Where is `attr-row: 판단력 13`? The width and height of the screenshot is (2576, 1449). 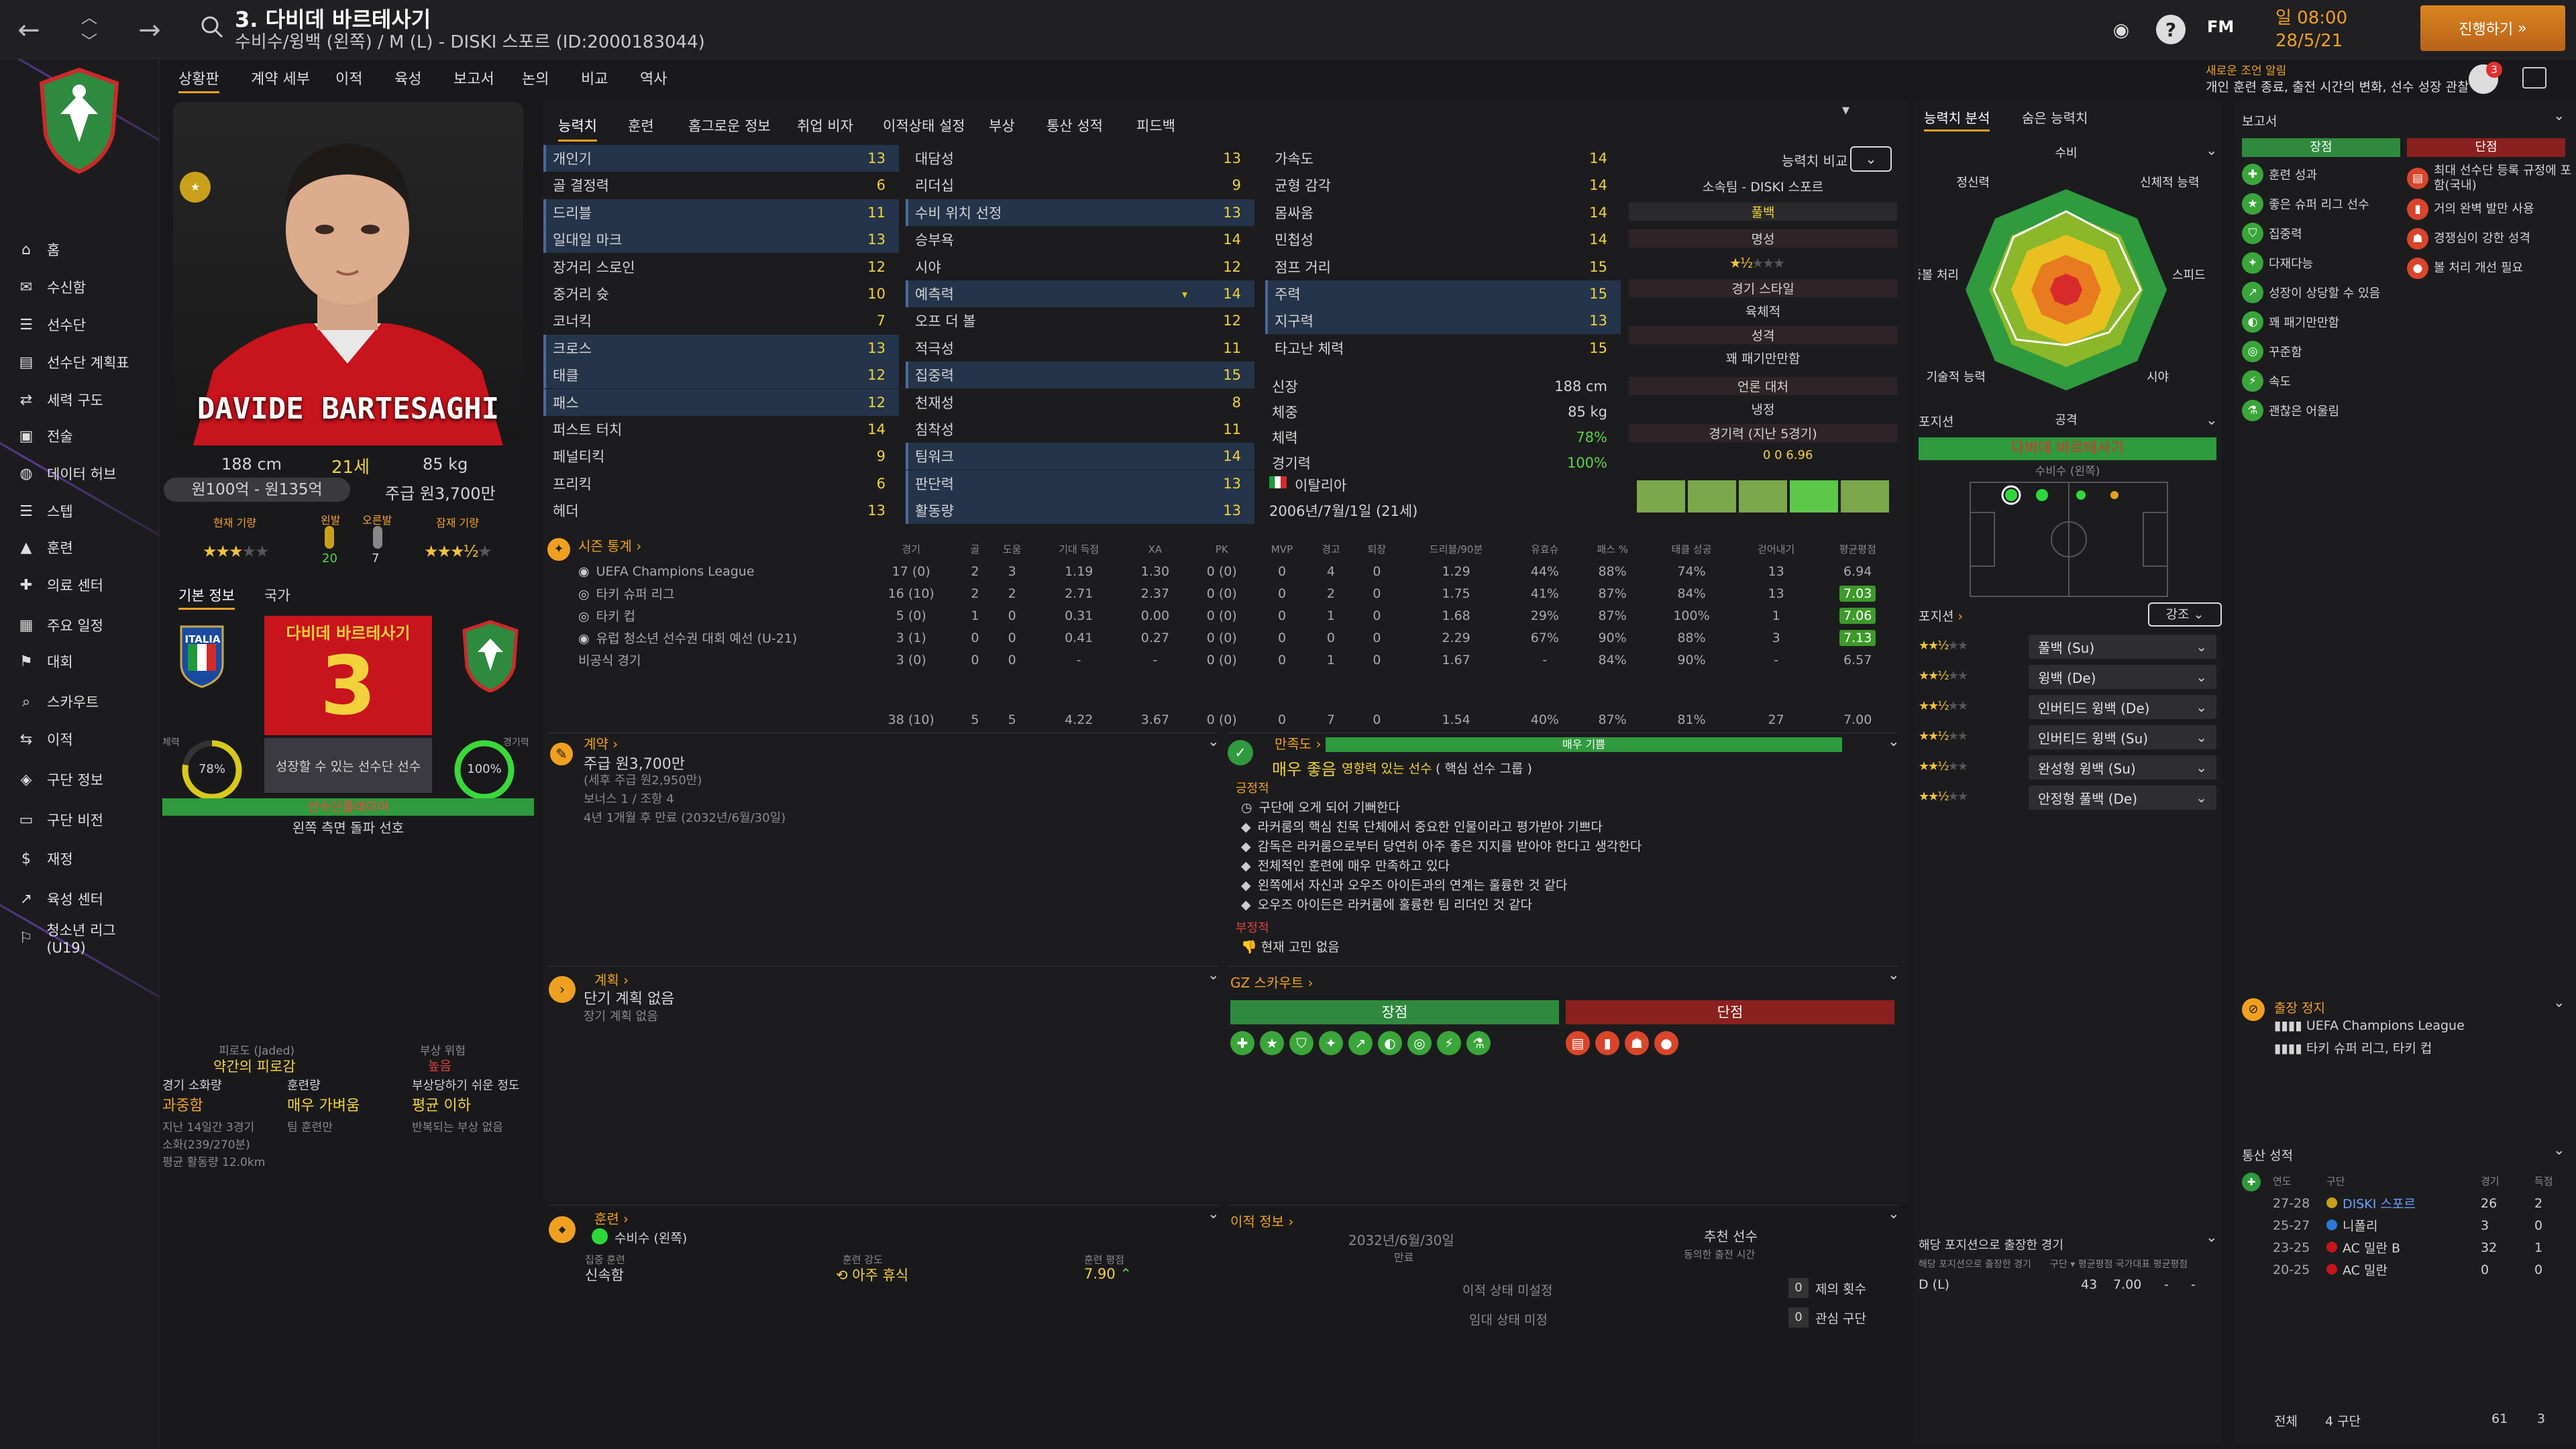 attr-row: 판단력 13 is located at coordinates (1080, 483).